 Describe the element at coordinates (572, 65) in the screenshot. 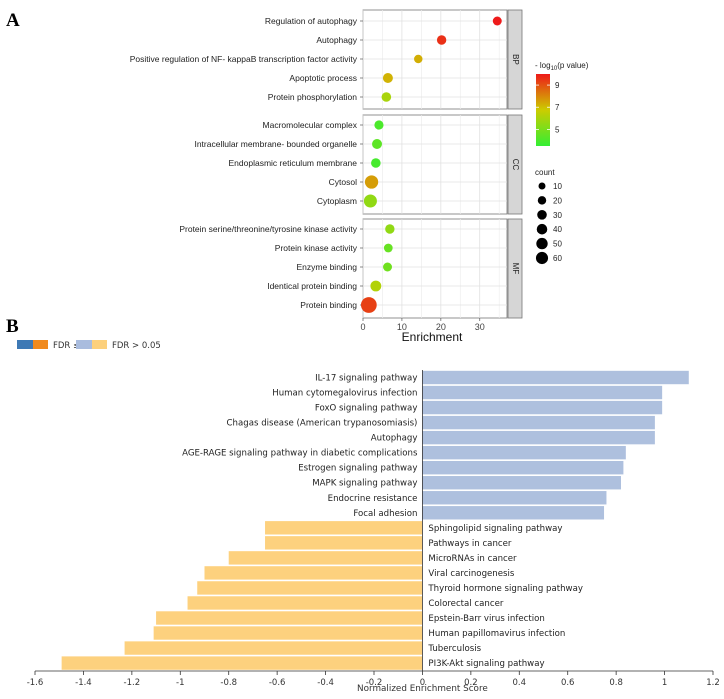

I see `color-legend-title-post: (p value)` at that location.